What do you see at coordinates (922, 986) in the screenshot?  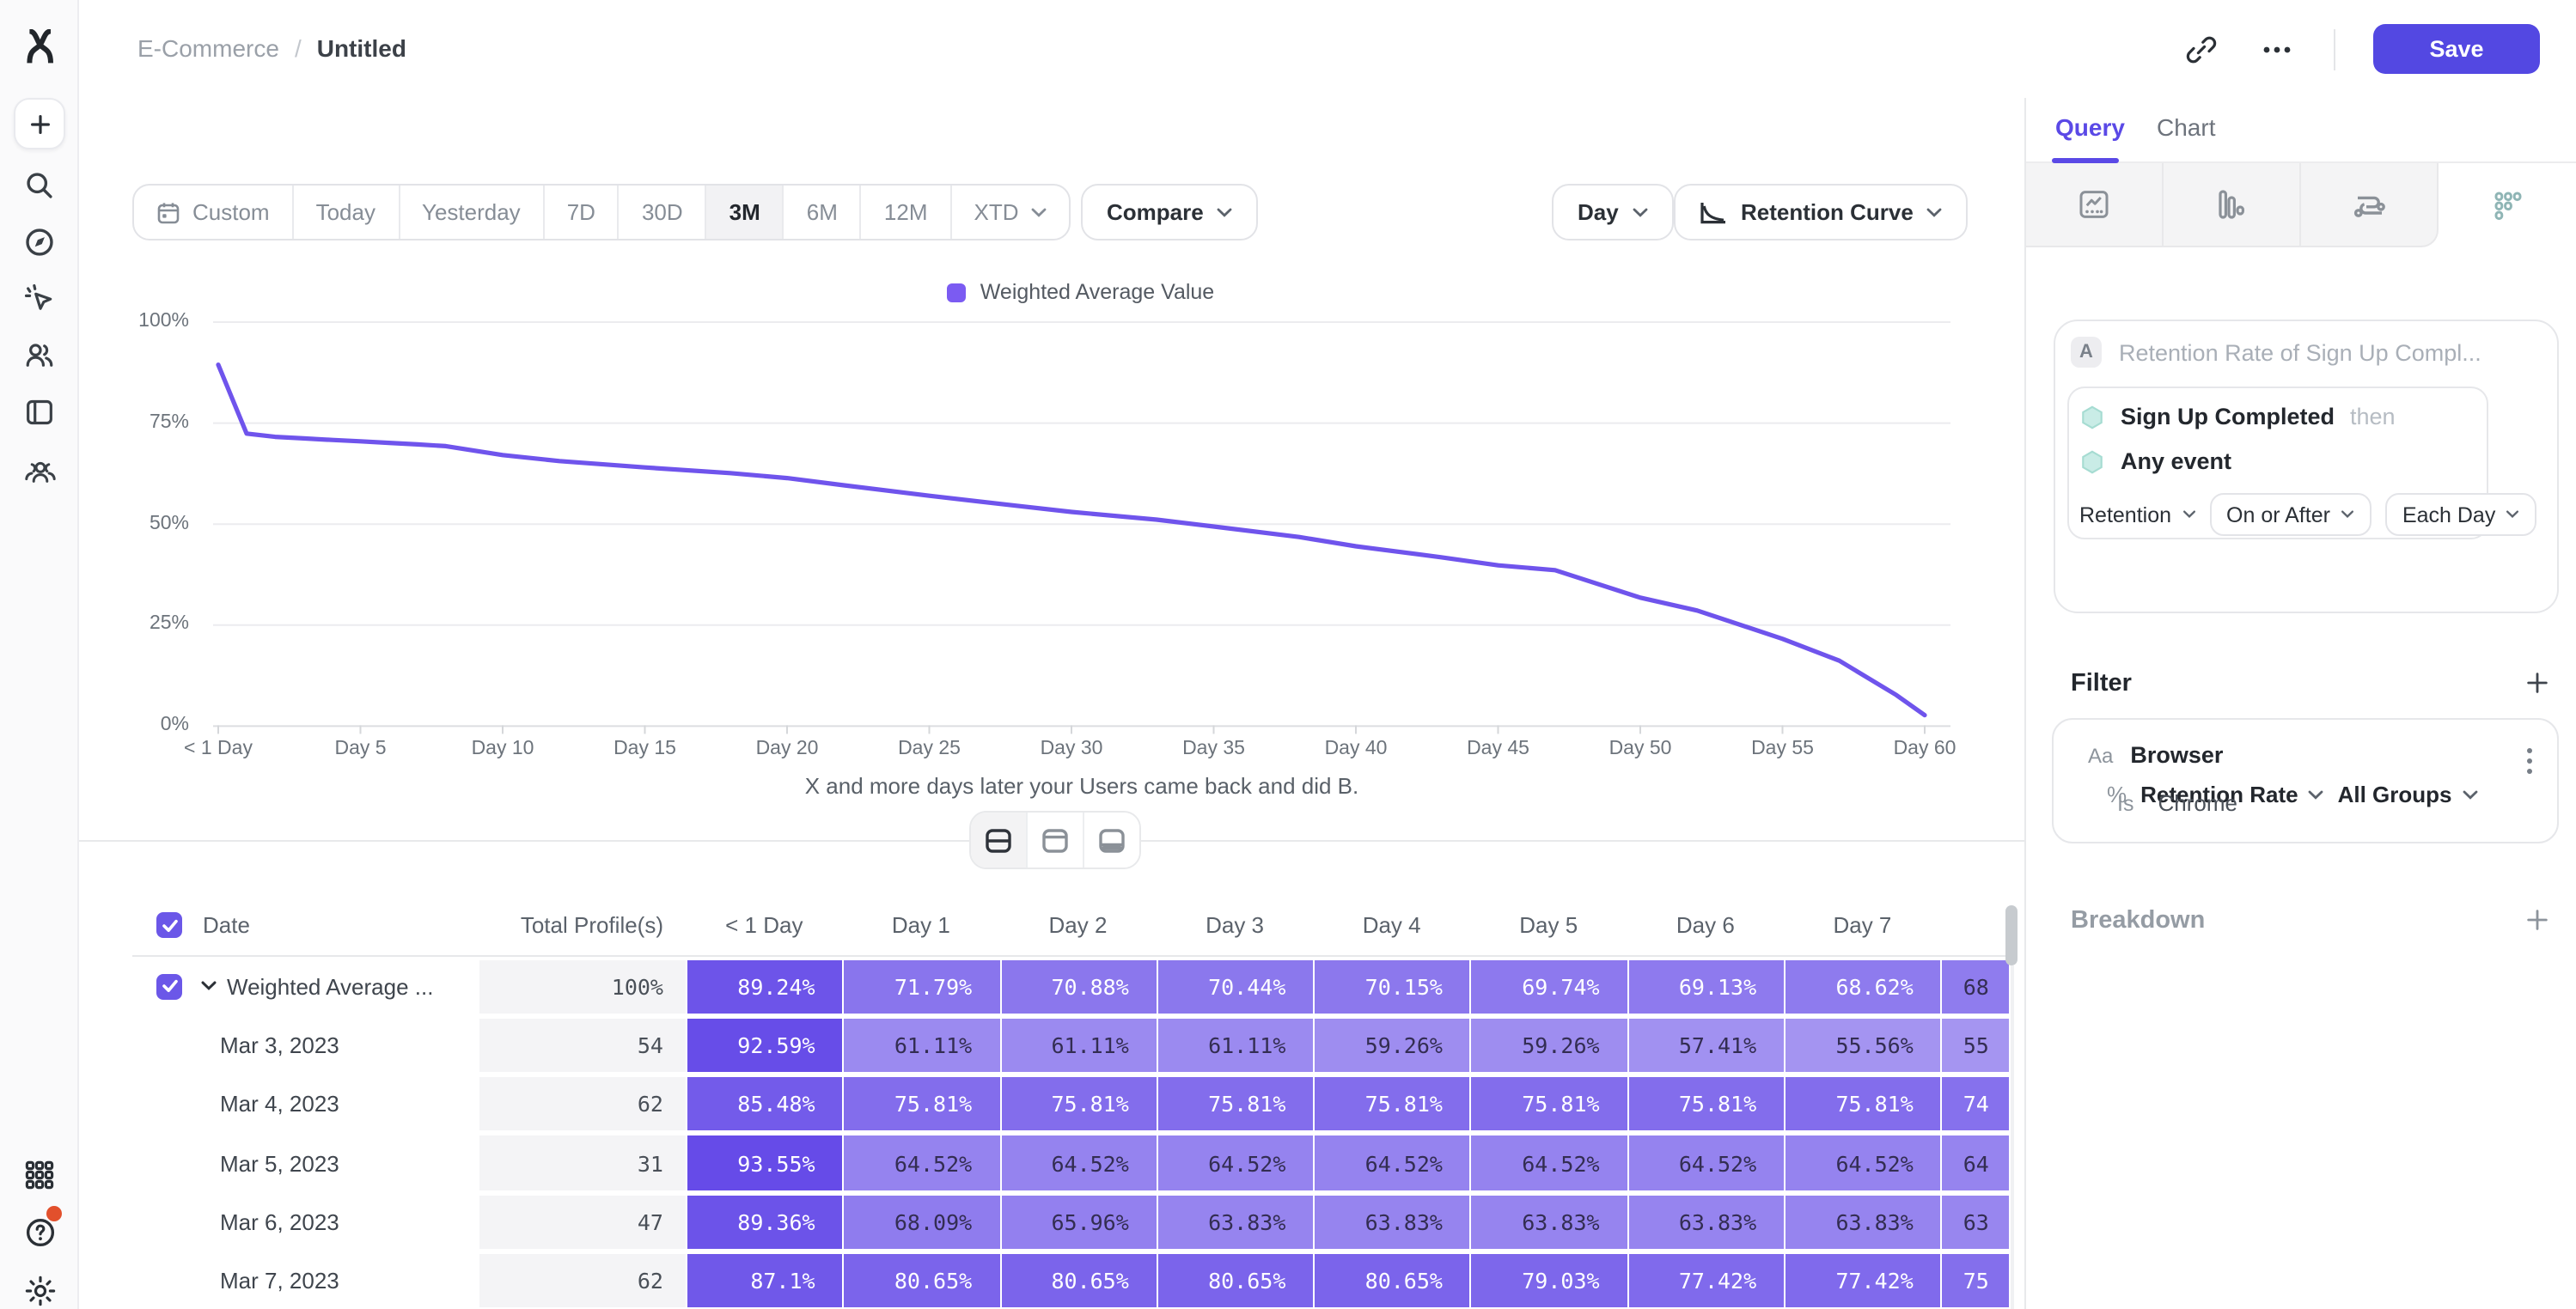 I see `retention-cell: 71.79%` at bounding box center [922, 986].